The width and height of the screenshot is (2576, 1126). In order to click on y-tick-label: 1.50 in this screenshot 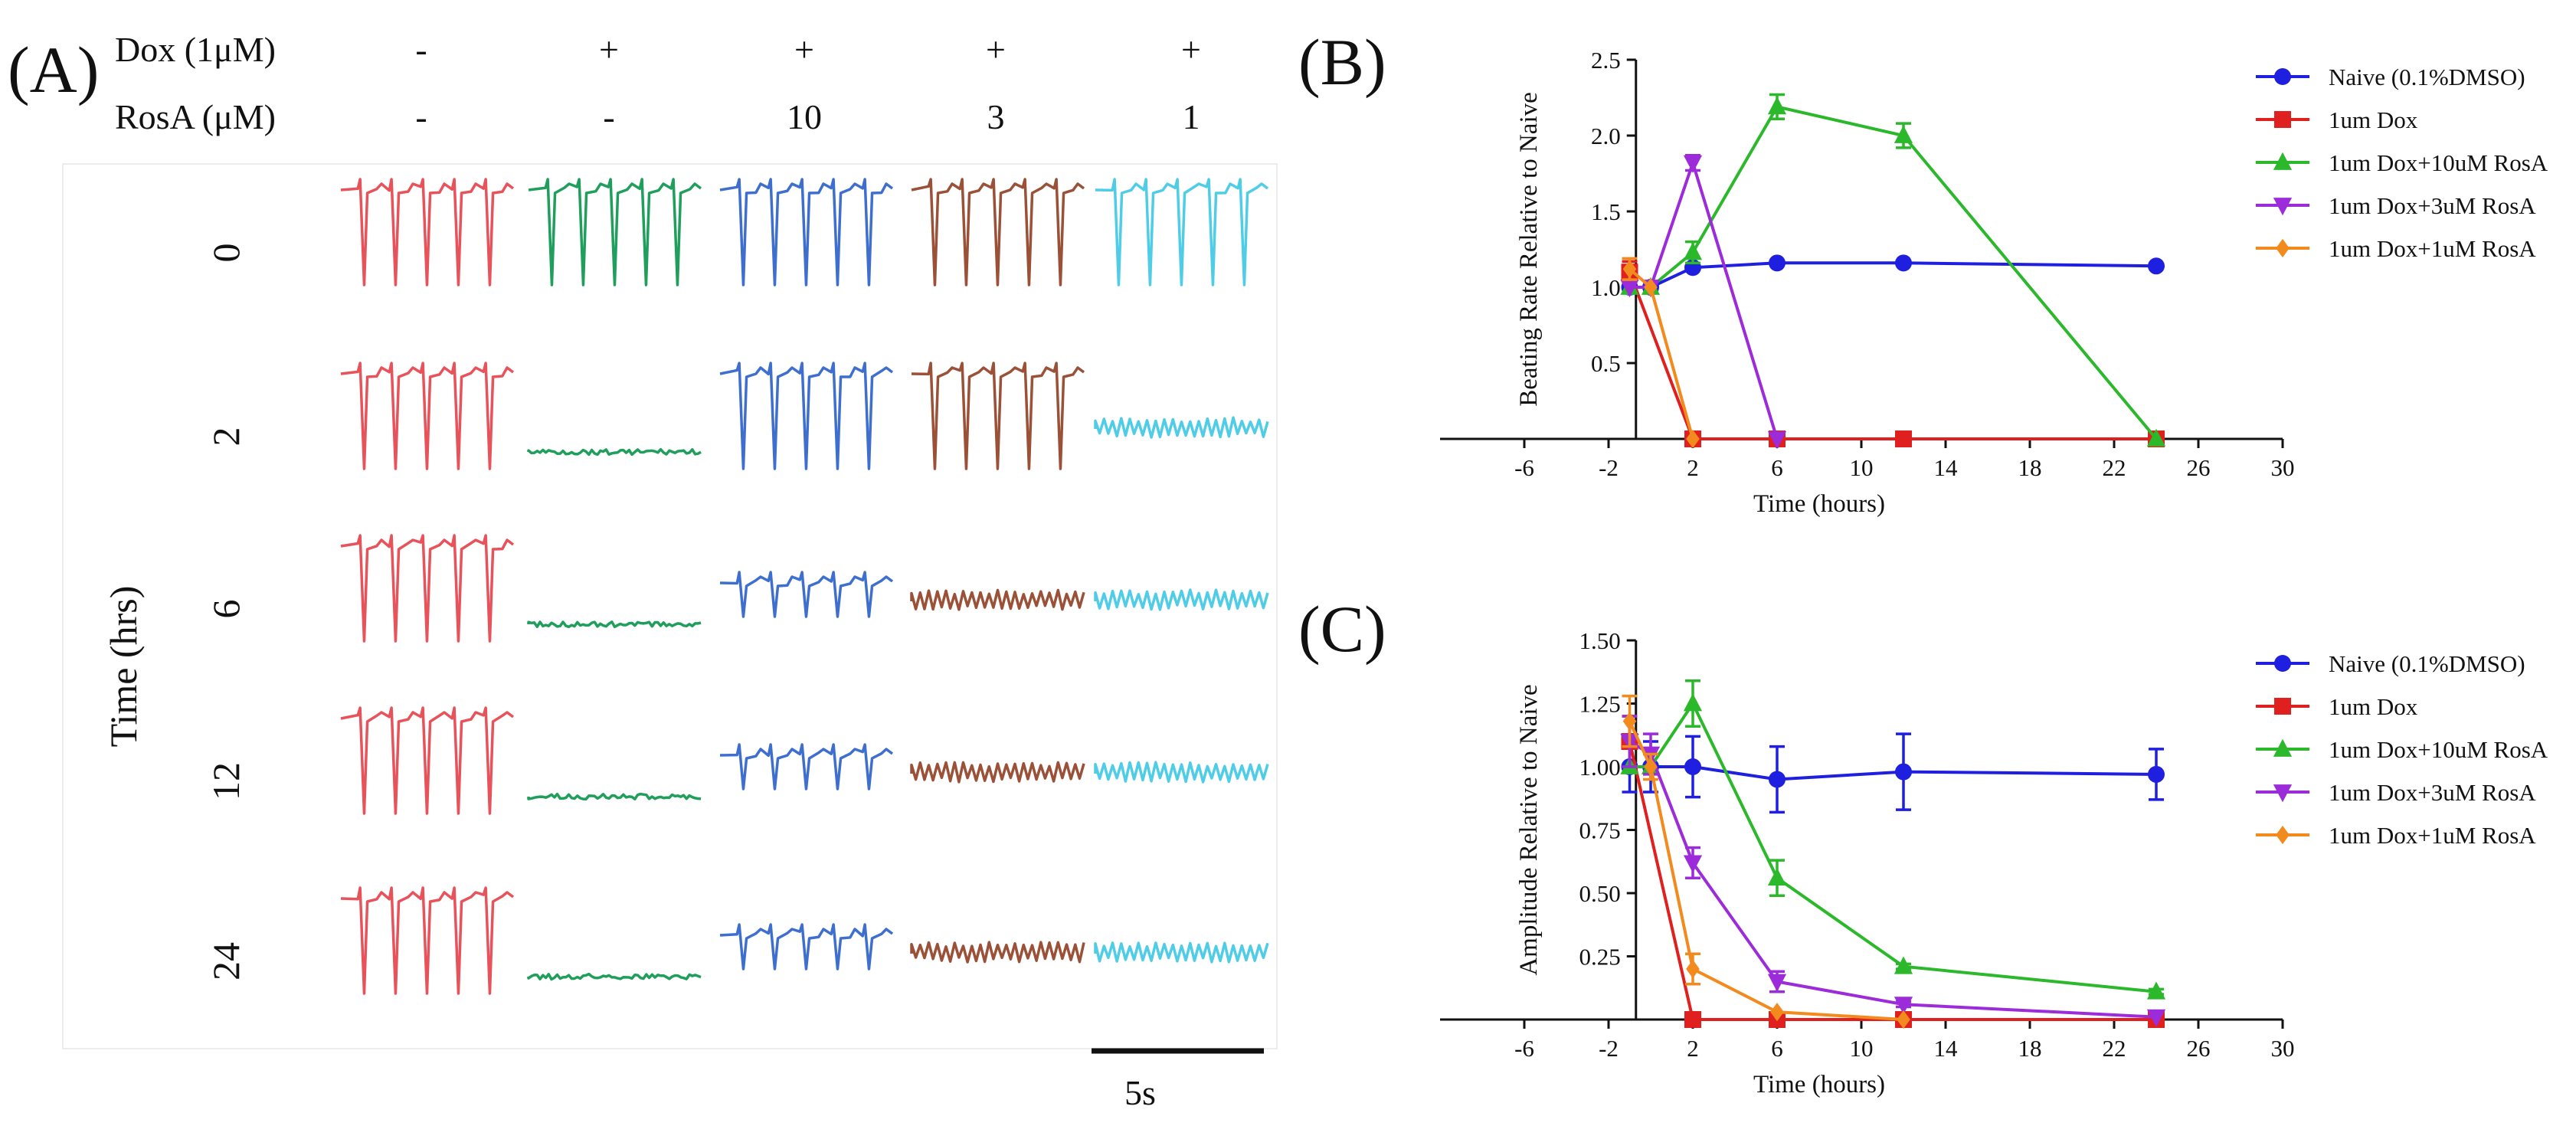, I will do `click(1600, 640)`.